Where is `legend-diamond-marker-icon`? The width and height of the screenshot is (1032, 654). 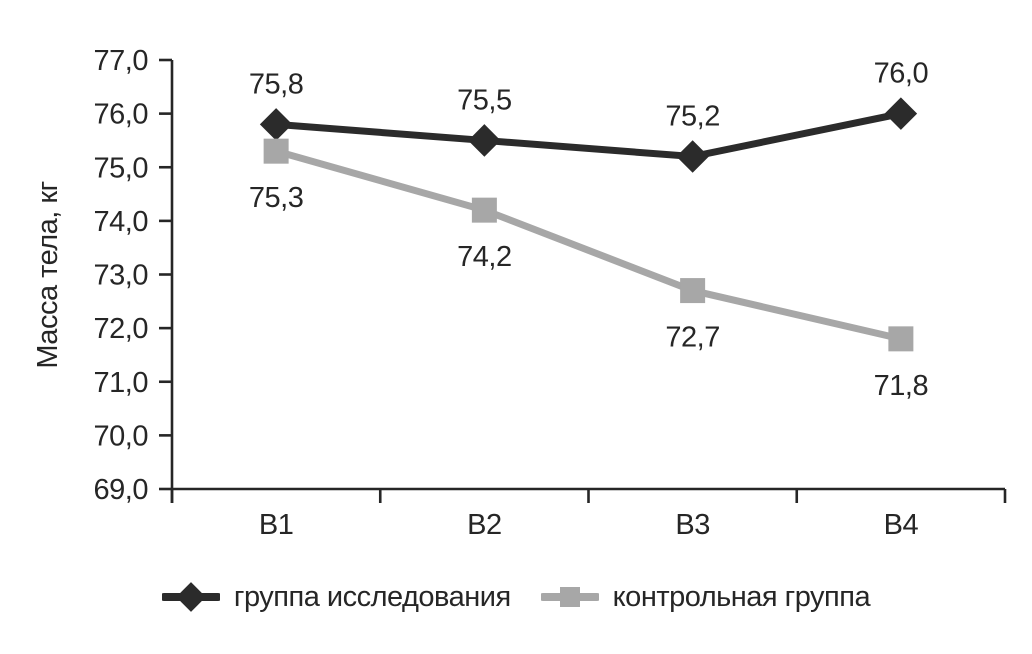
legend-diamond-marker-icon is located at coordinates (190, 597).